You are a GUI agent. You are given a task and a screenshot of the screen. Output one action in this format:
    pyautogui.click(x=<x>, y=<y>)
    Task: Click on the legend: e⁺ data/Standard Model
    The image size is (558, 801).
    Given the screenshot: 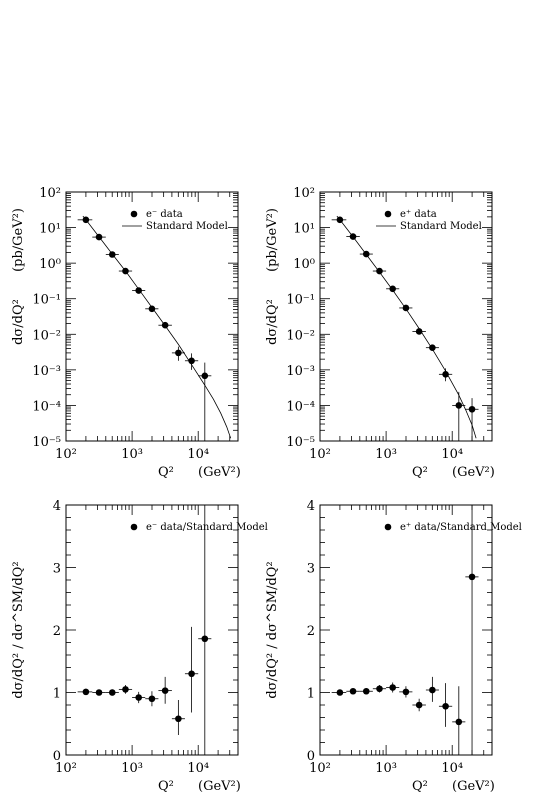 What is the action you would take?
    pyautogui.click(x=453, y=527)
    